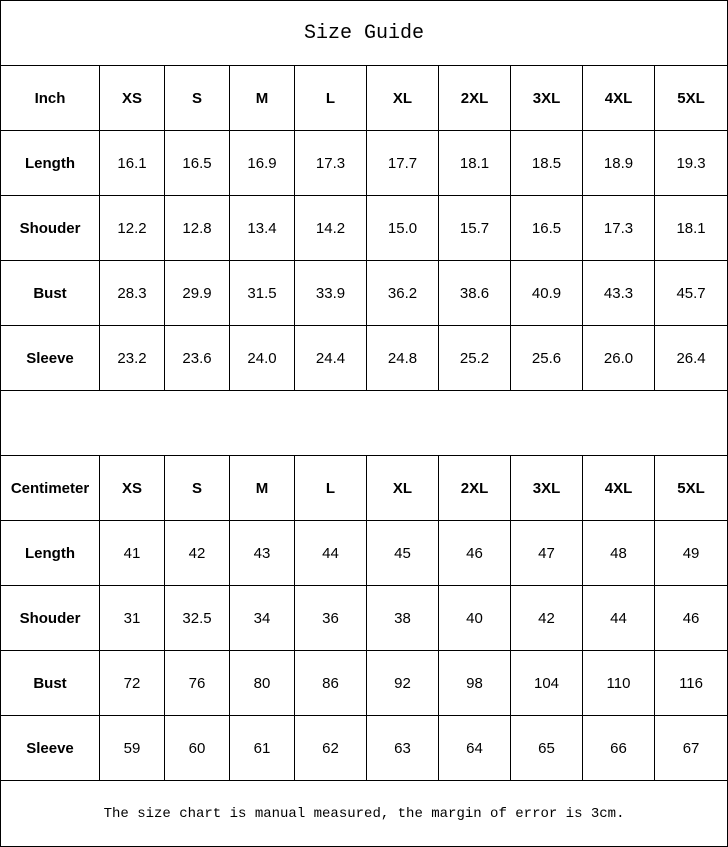  I want to click on measurement-value: 33.9, so click(330, 293).